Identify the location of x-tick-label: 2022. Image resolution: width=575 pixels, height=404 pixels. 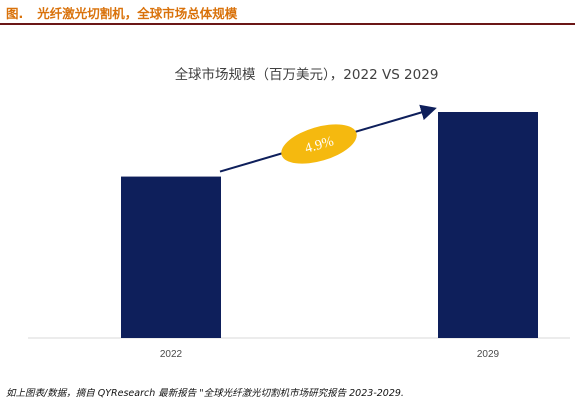
(171, 354).